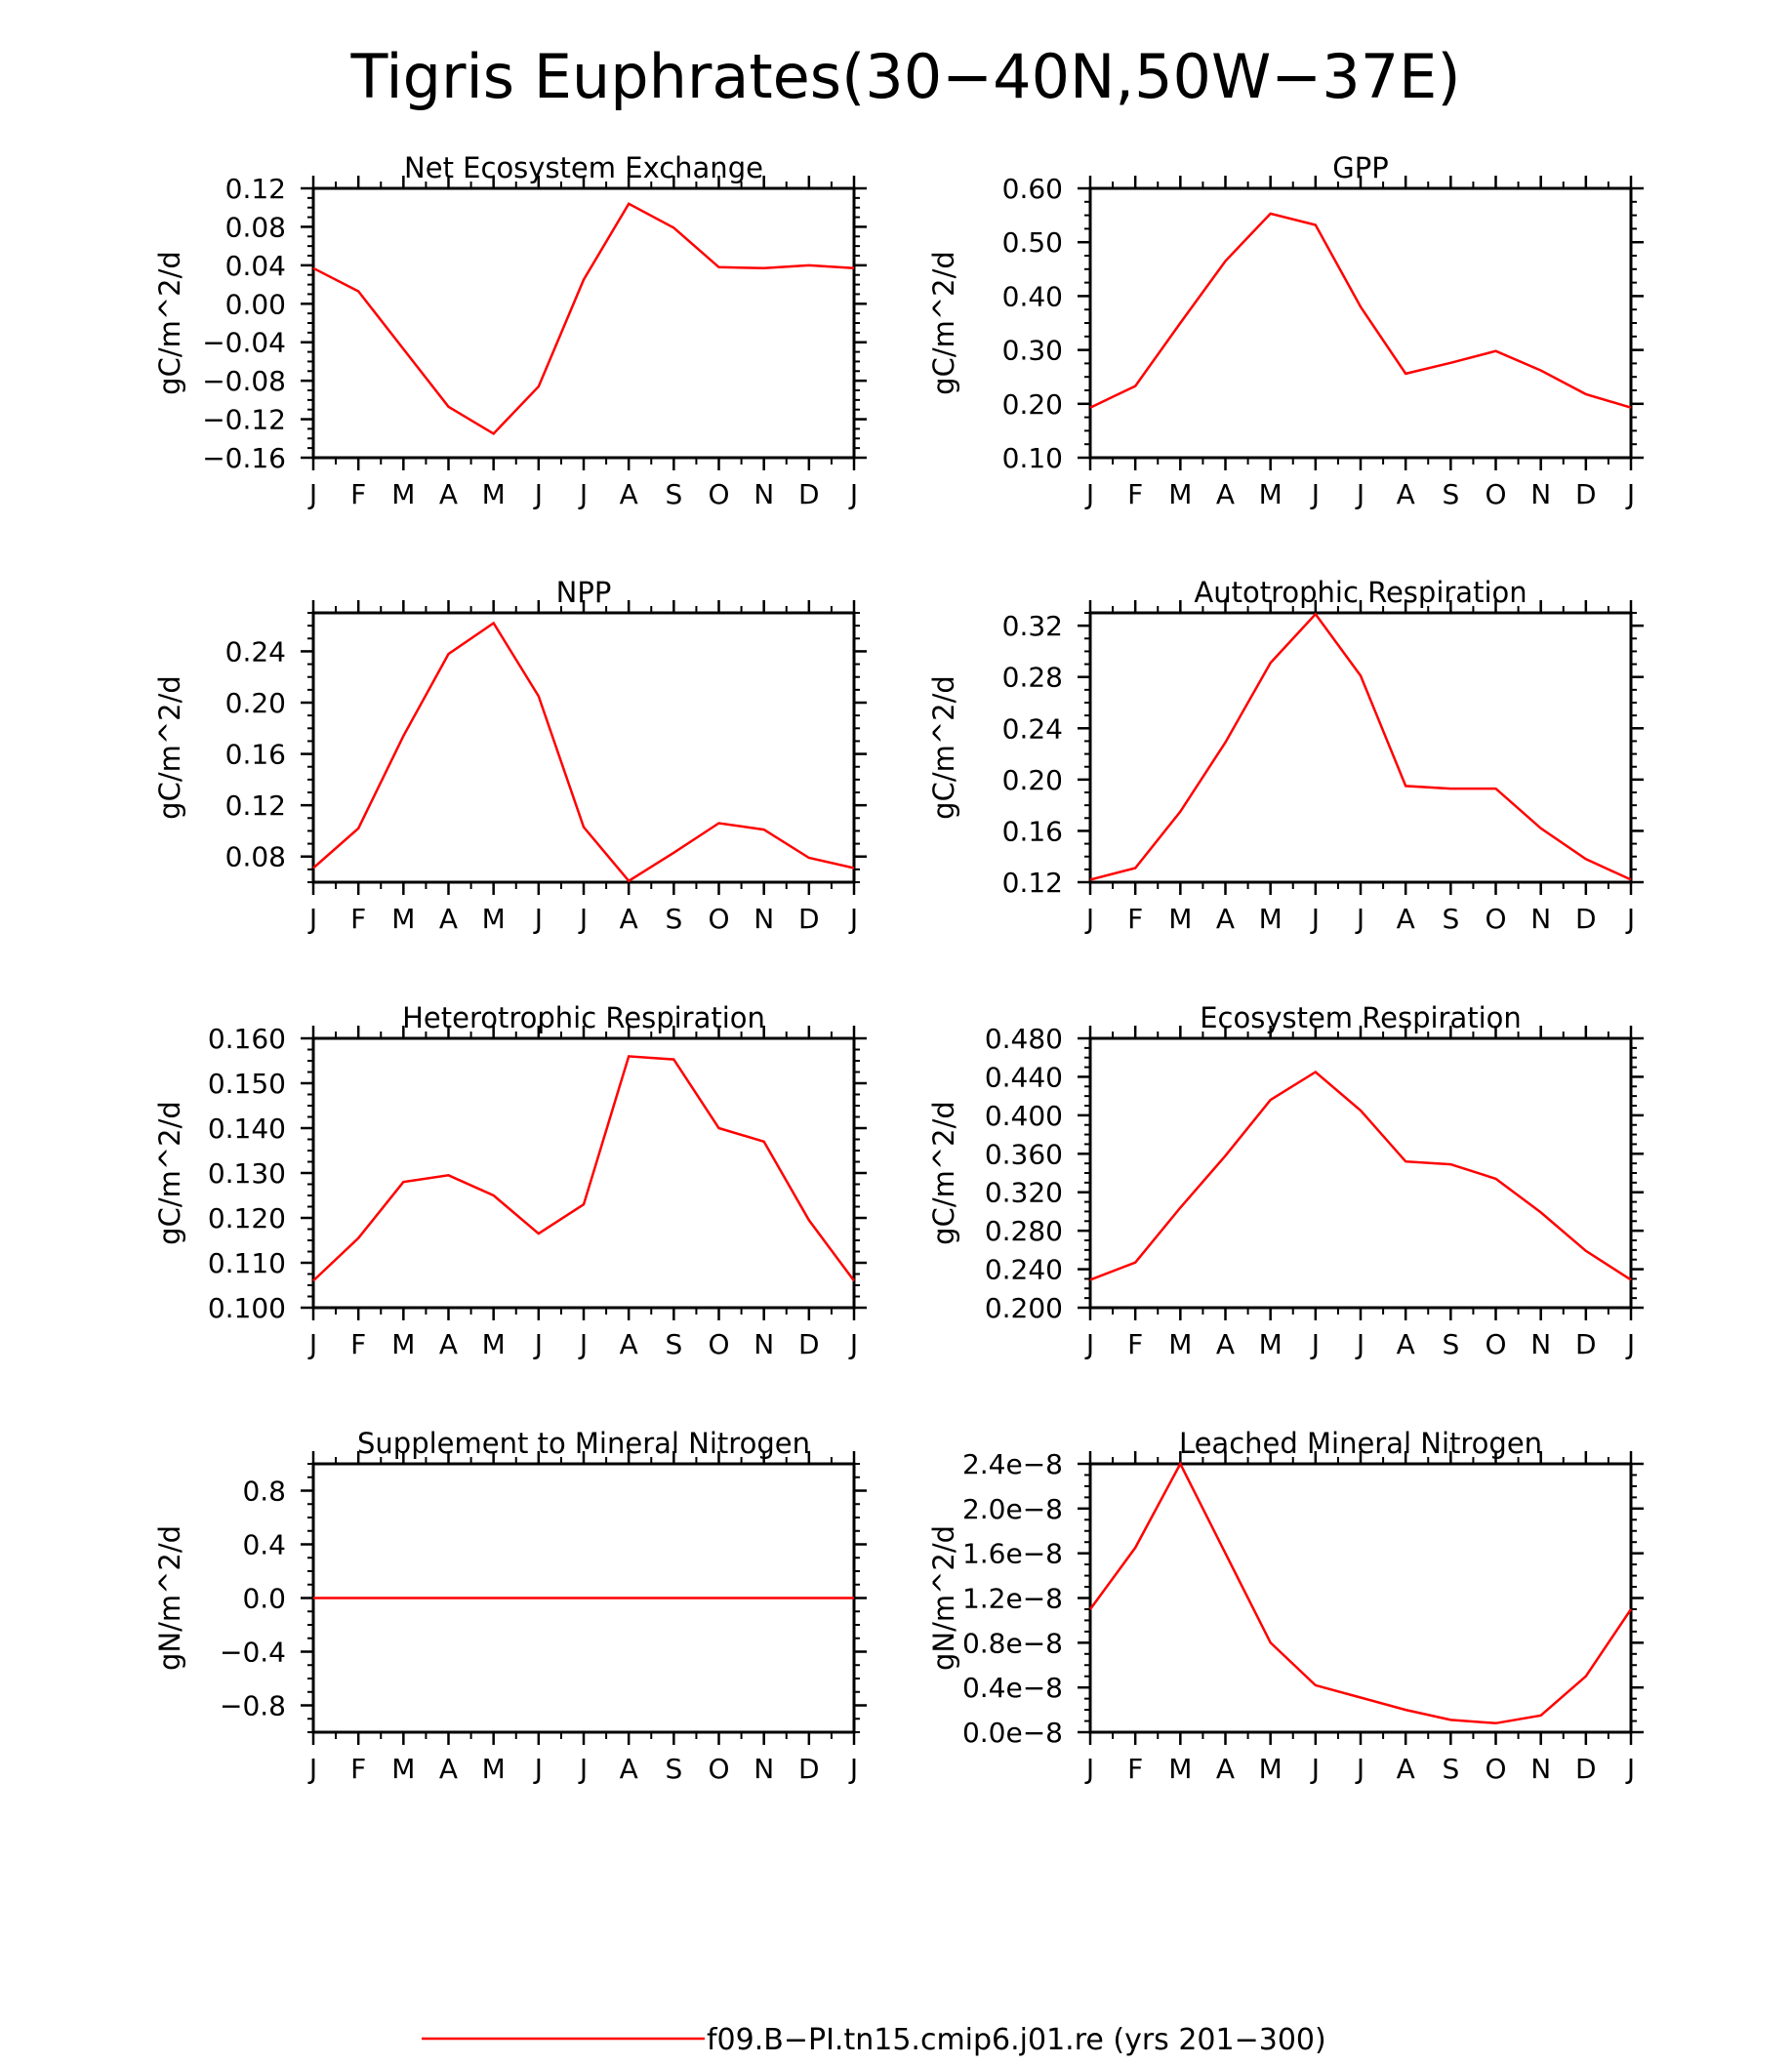  I want to click on y-tick-label: 0.120, so click(247, 1218).